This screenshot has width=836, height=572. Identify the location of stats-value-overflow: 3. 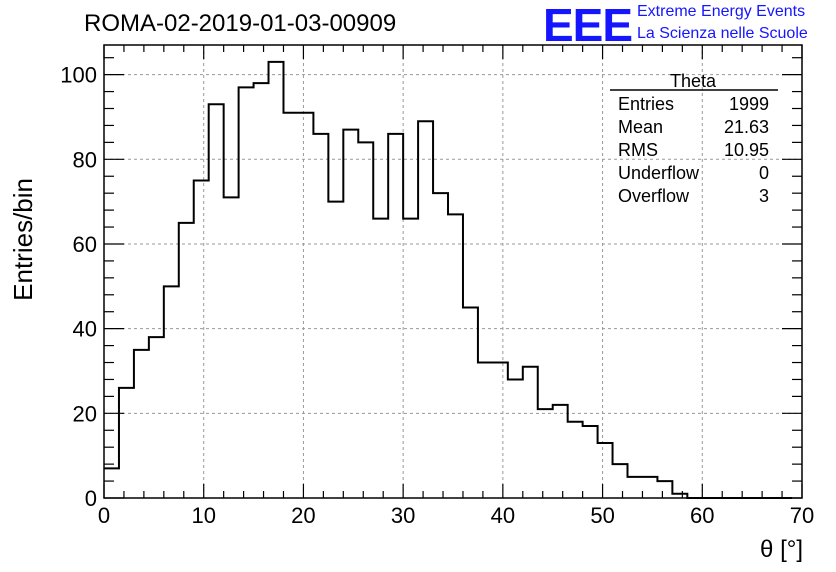
(764, 196).